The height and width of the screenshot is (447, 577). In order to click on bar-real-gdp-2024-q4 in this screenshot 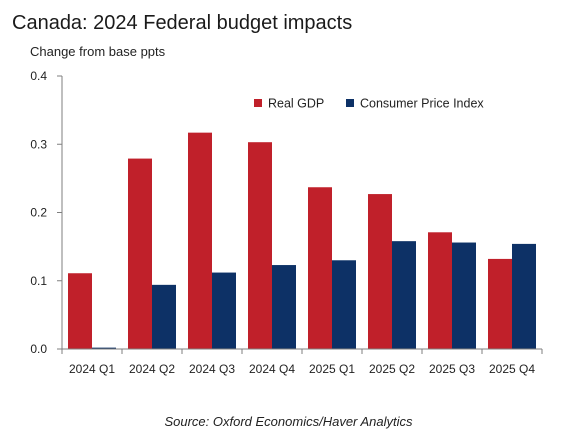, I will do `click(260, 245)`.